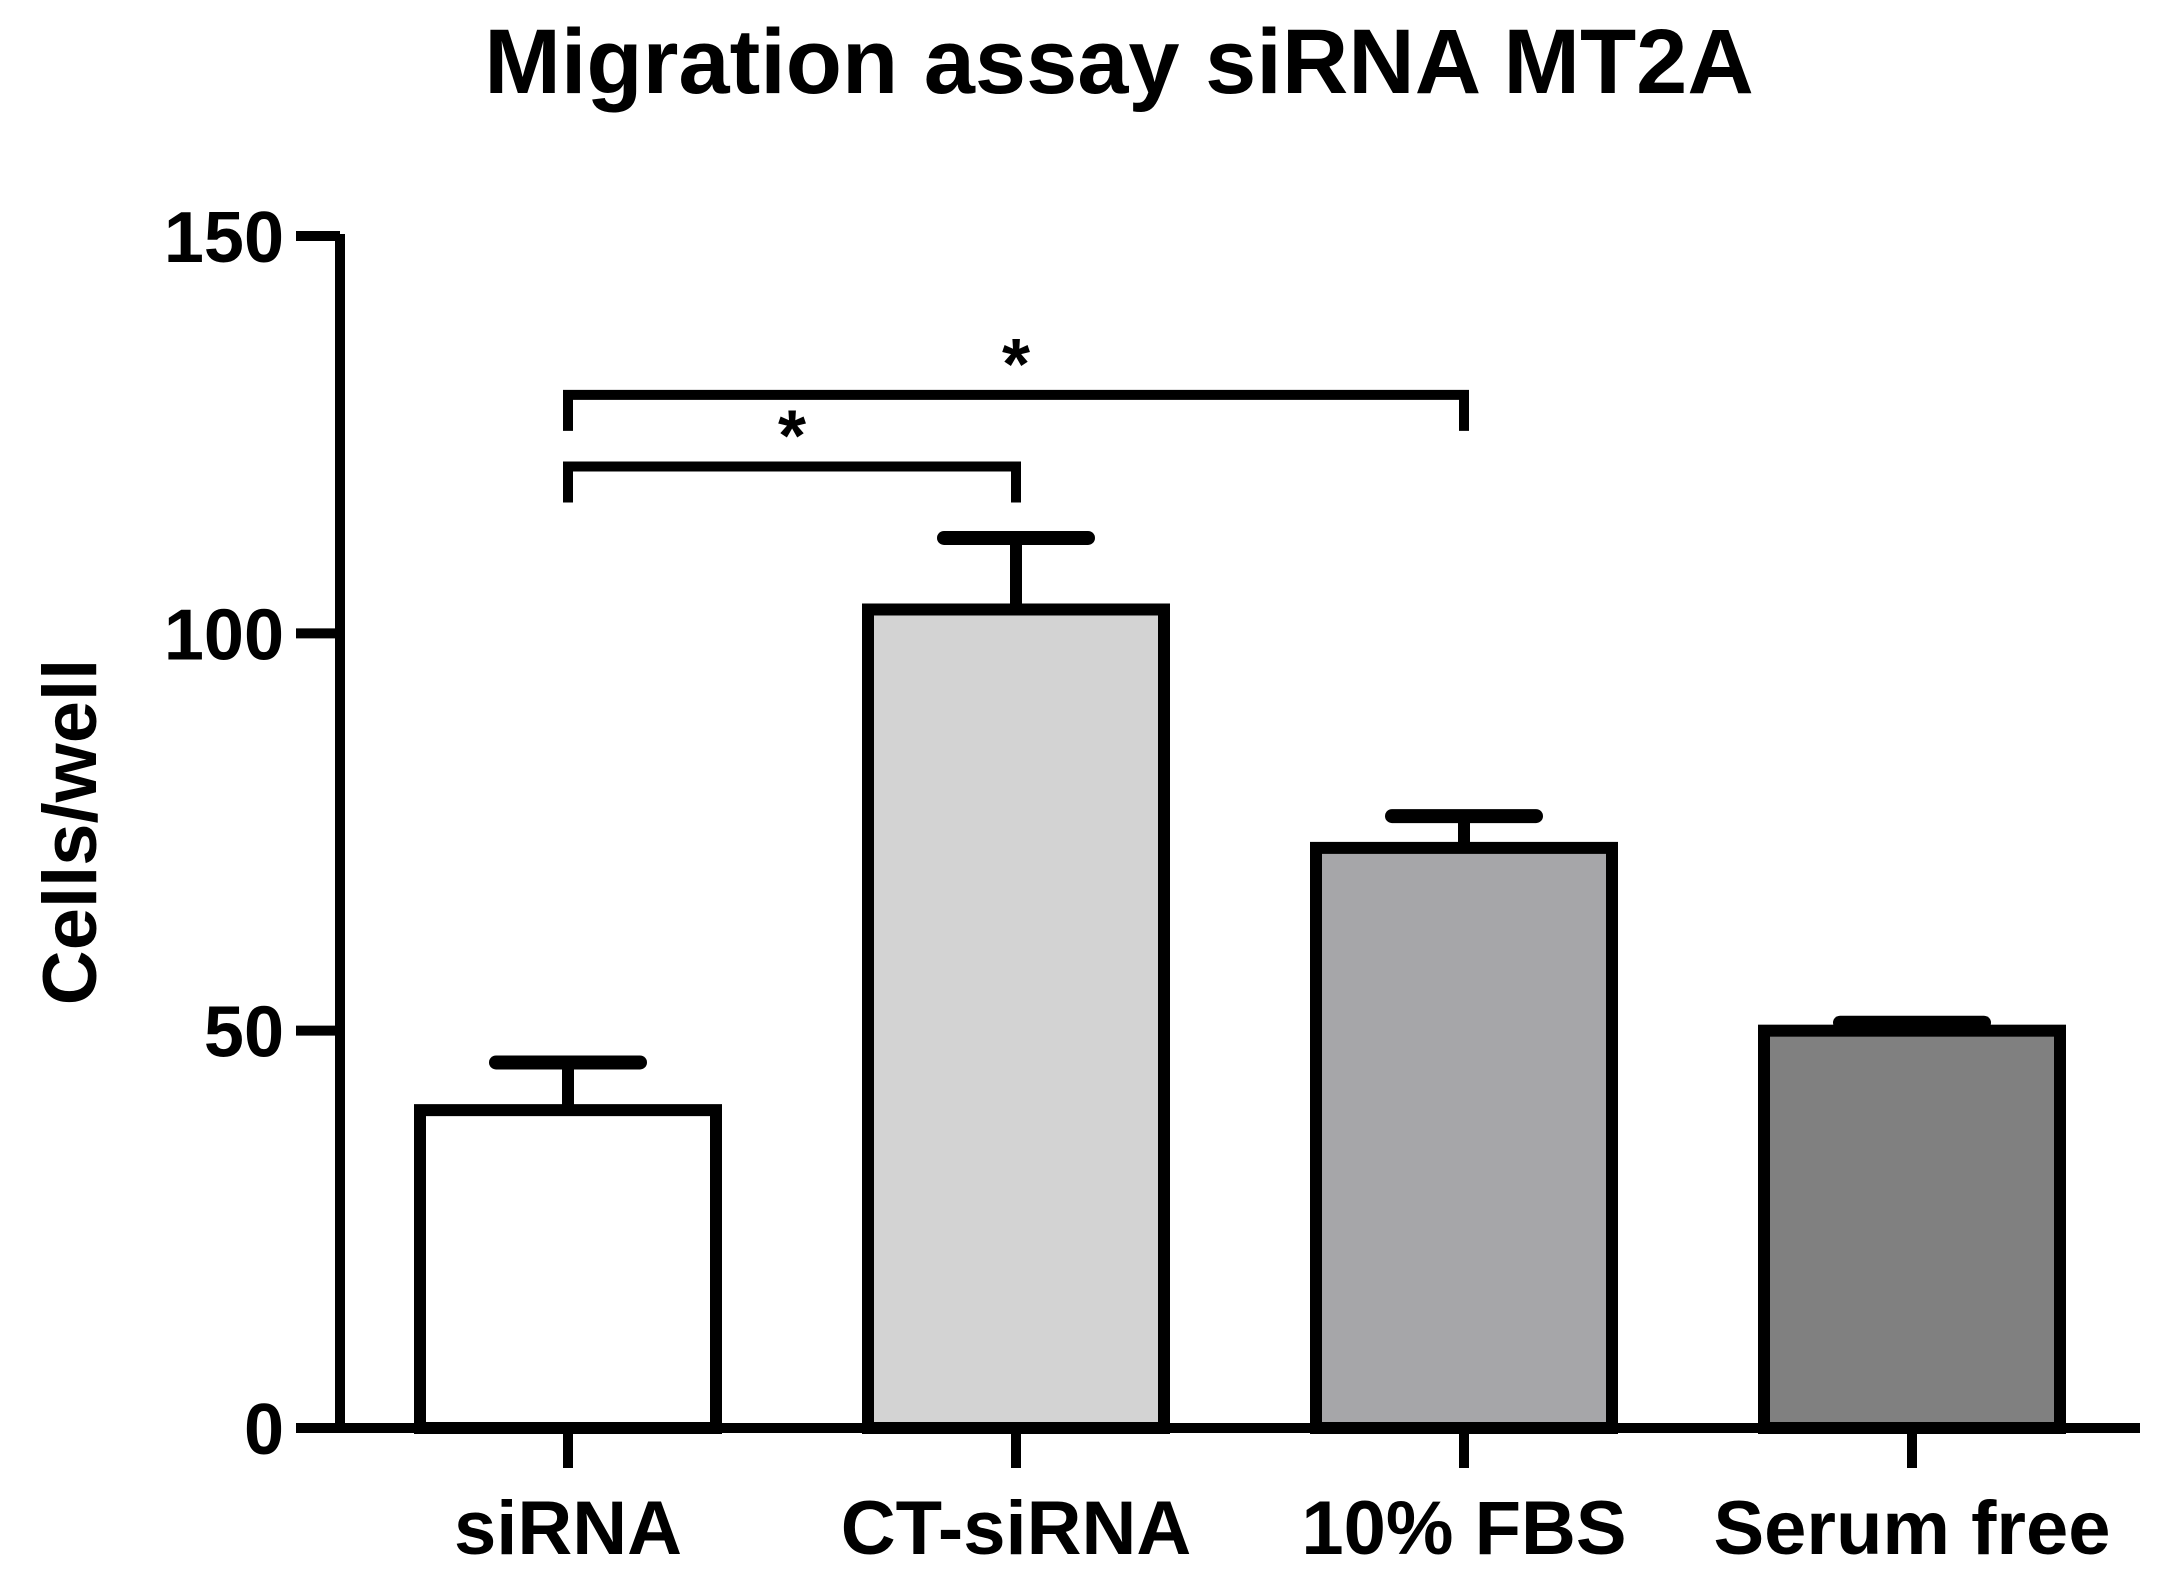 Image resolution: width=2168 pixels, height=1572 pixels. What do you see at coordinates (244, 1033) in the screenshot?
I see `y-tick-label: 50` at bounding box center [244, 1033].